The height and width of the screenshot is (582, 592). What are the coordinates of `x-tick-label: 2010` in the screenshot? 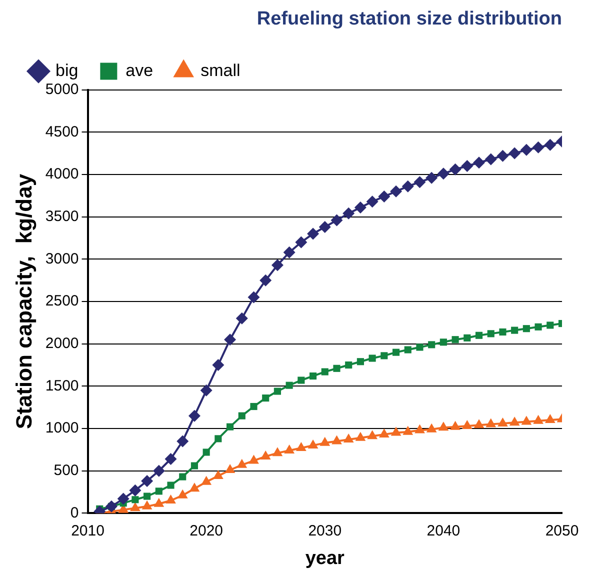 It's located at (87, 531).